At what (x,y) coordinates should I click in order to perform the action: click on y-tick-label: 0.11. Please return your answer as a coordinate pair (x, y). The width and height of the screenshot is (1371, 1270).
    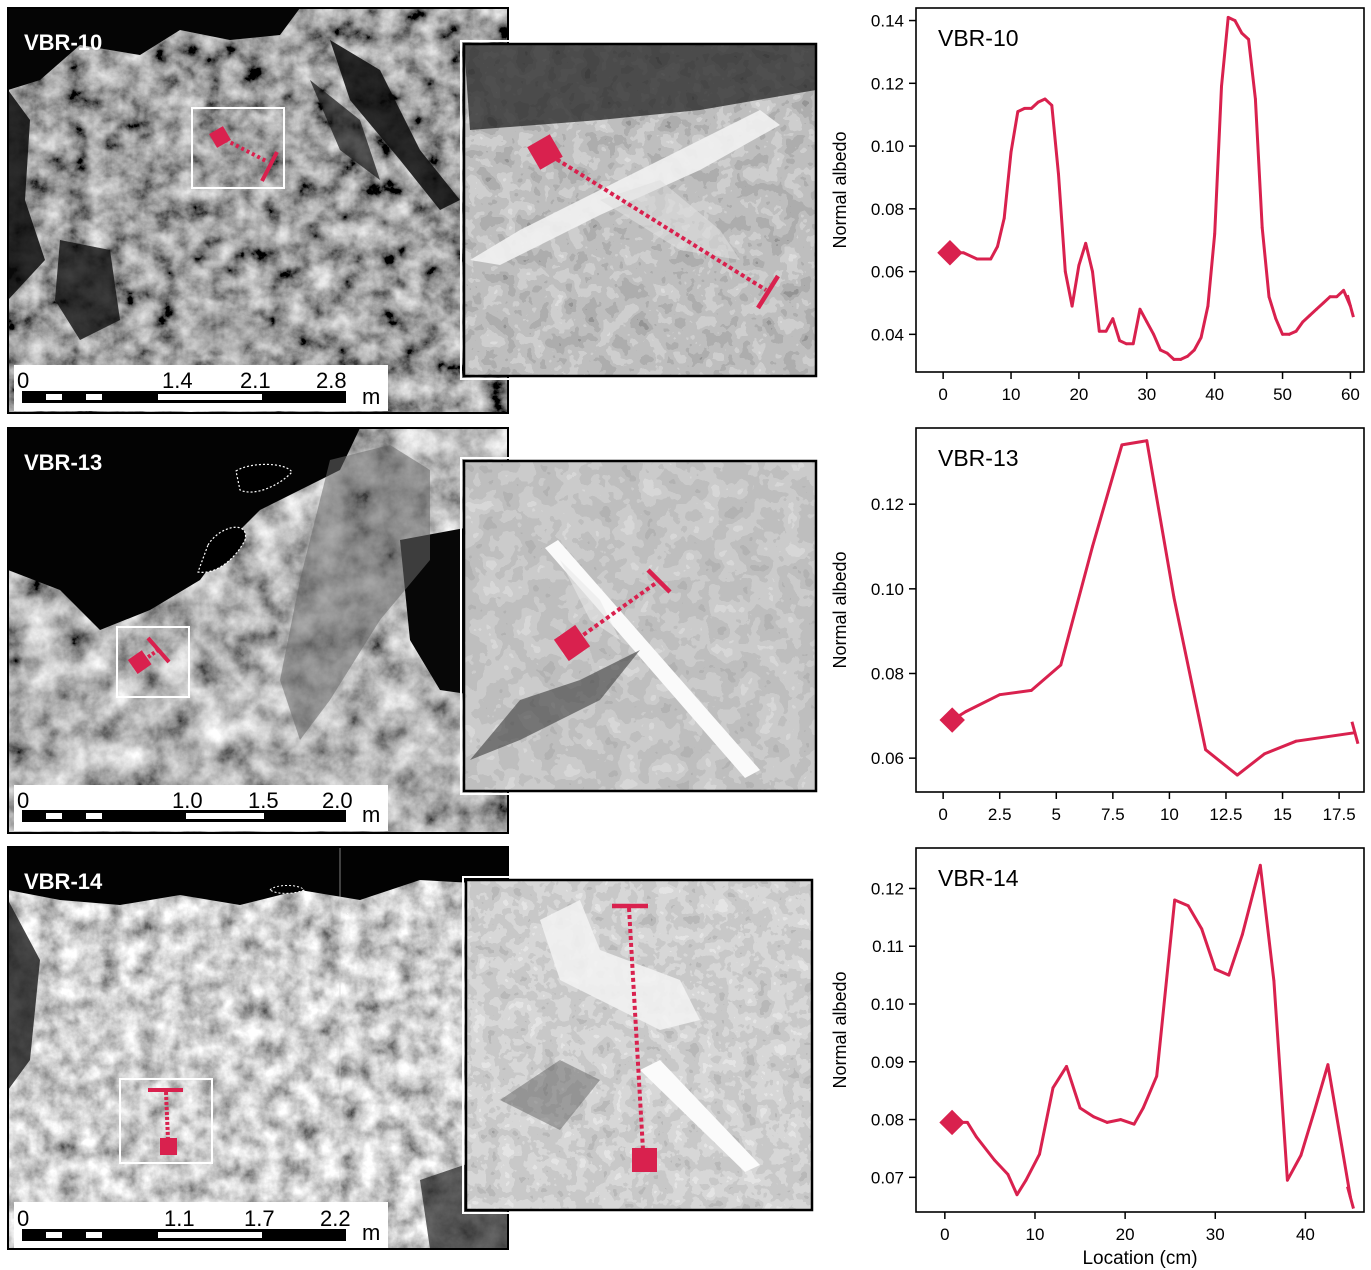
    Looking at the image, I should click on (888, 946).